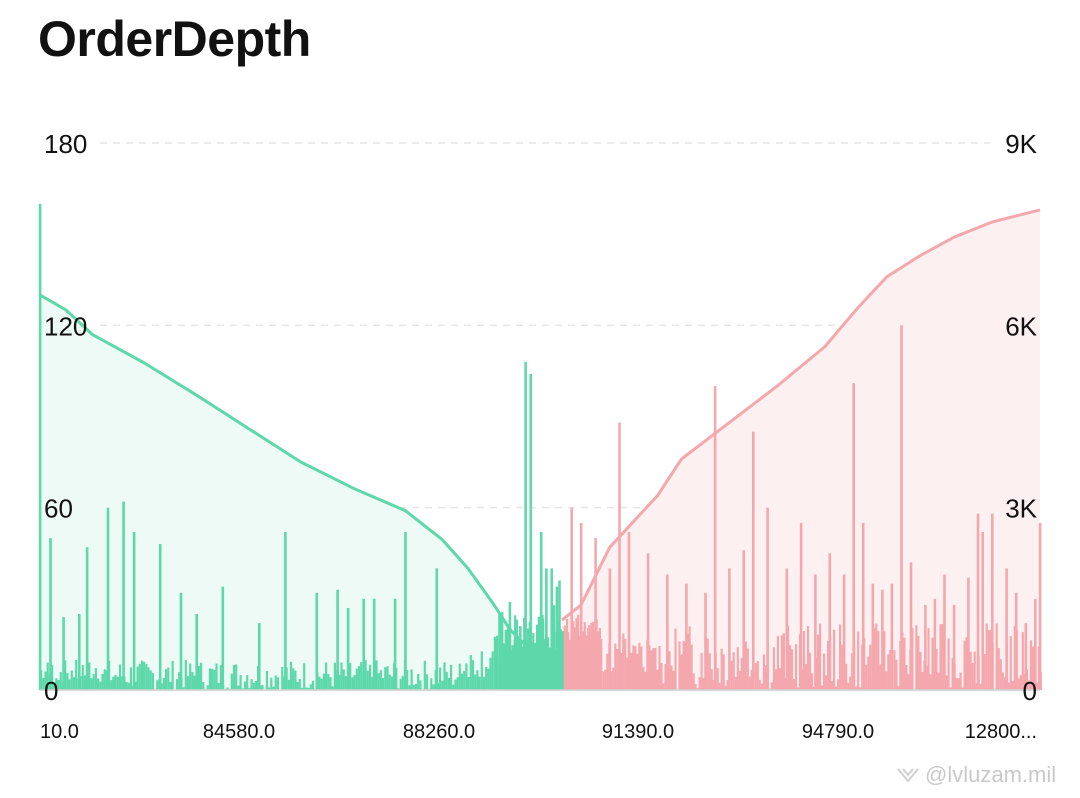  Describe the element at coordinates (174, 39) in the screenshot. I see `chart-title: OrderDepth` at that location.